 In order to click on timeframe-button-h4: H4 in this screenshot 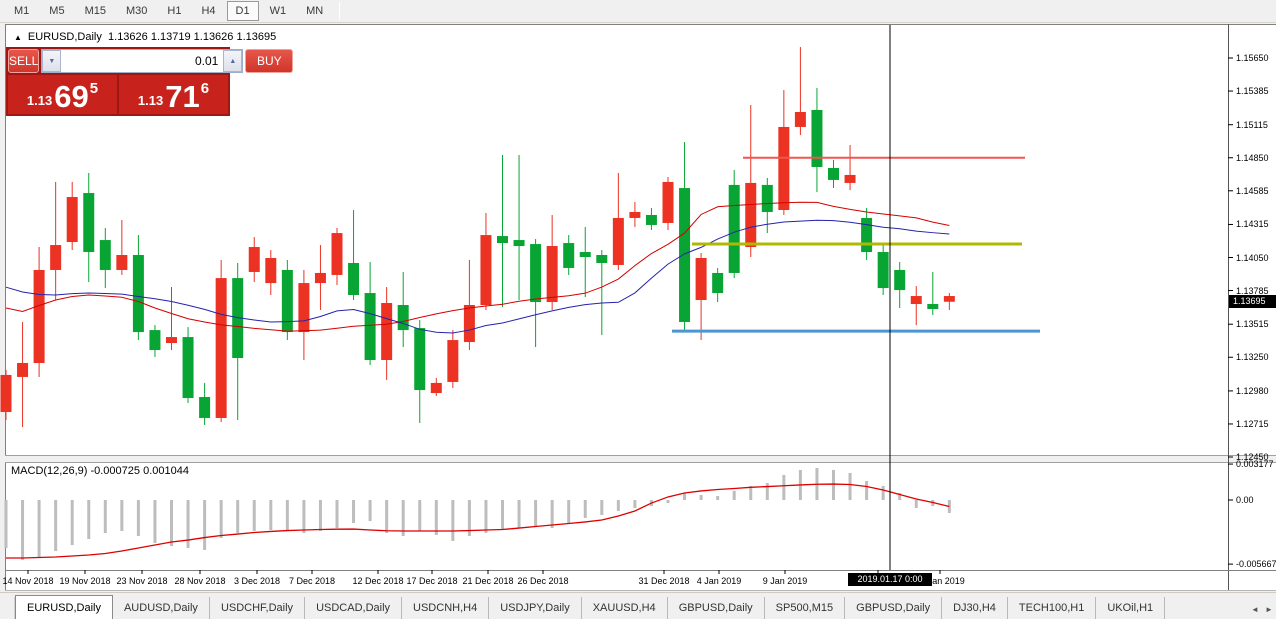, I will do `click(208, 11)`.